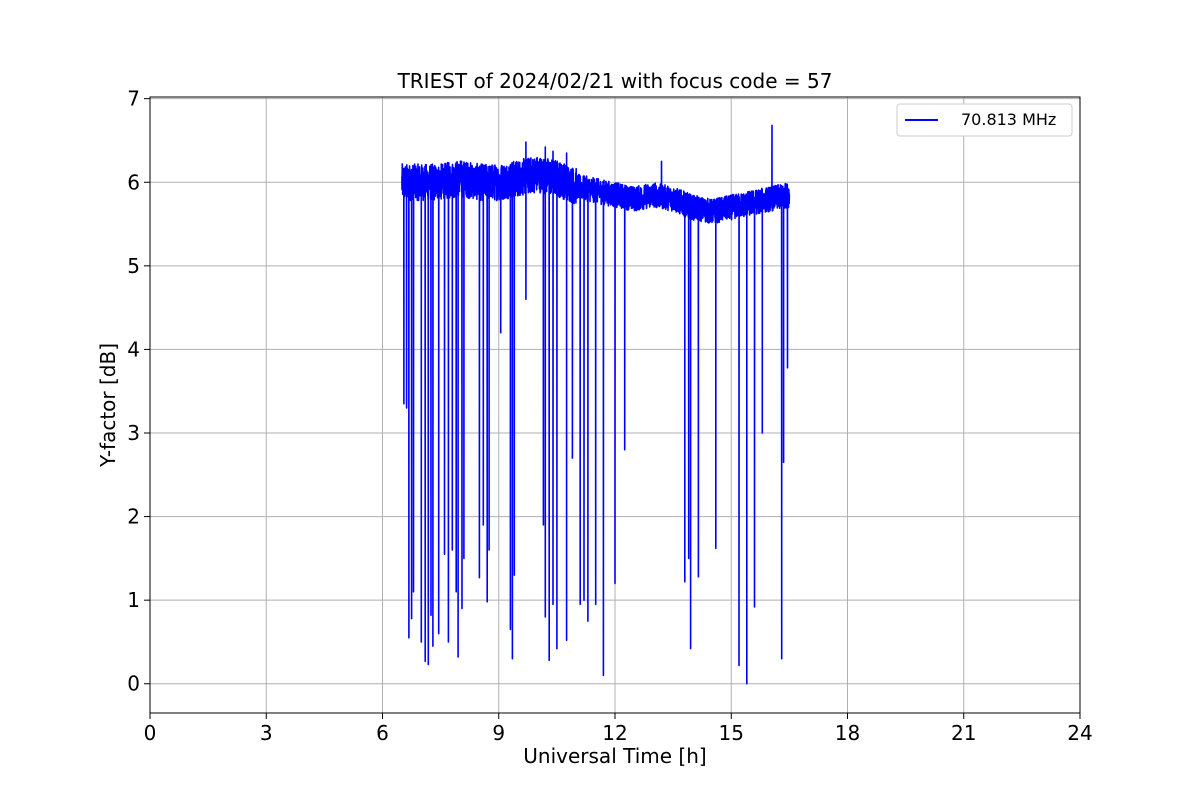 The image size is (1200, 800). Describe the element at coordinates (133, 433) in the screenshot. I see `y-tick-label: 3` at that location.